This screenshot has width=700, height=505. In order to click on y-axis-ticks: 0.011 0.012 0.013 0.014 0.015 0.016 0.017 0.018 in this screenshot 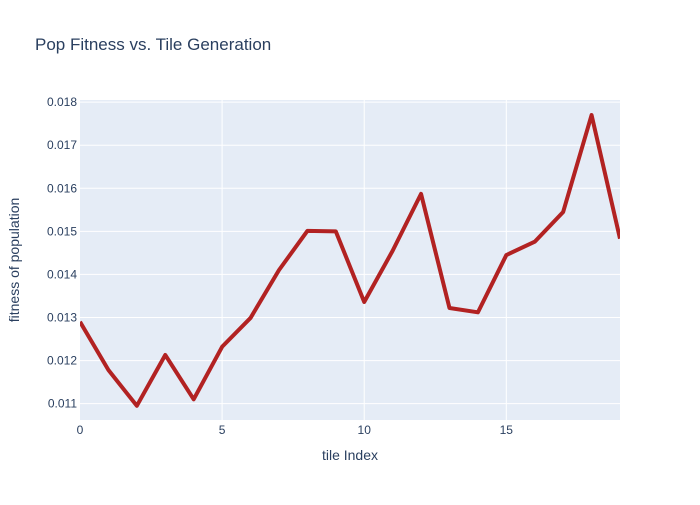, I will do `click(62, 252)`.